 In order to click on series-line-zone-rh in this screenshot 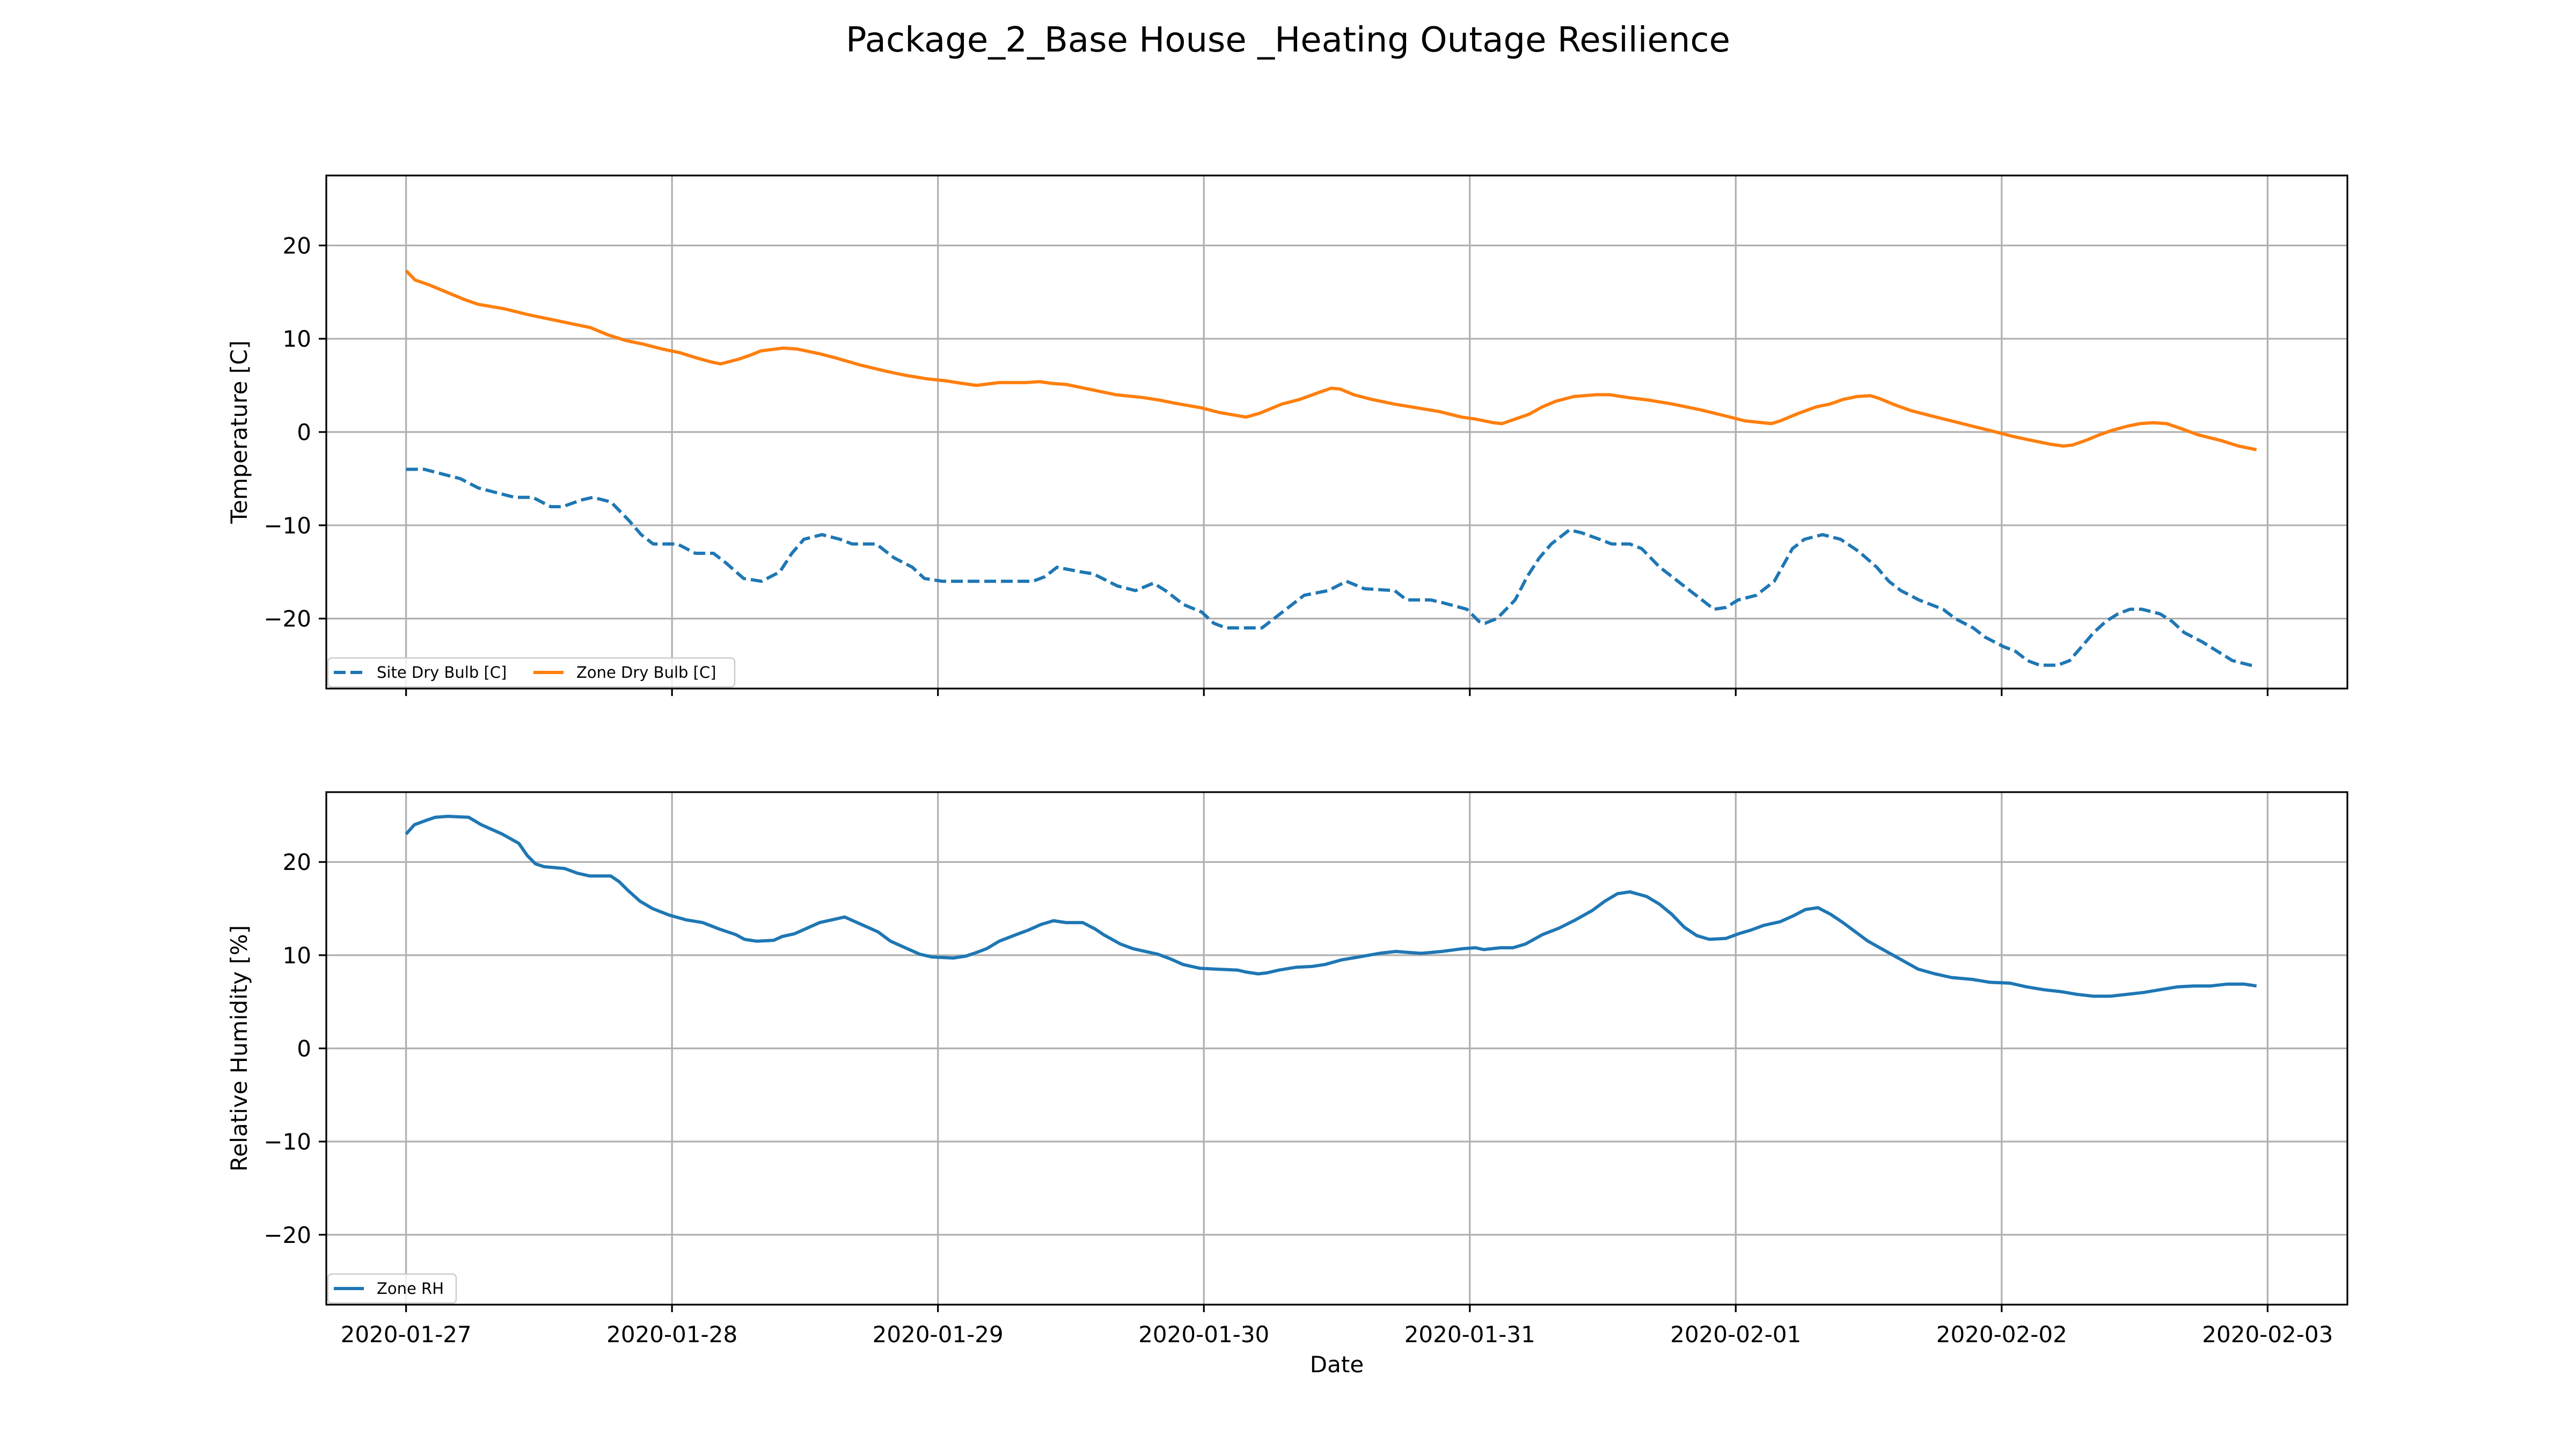, I will do `click(1331, 906)`.